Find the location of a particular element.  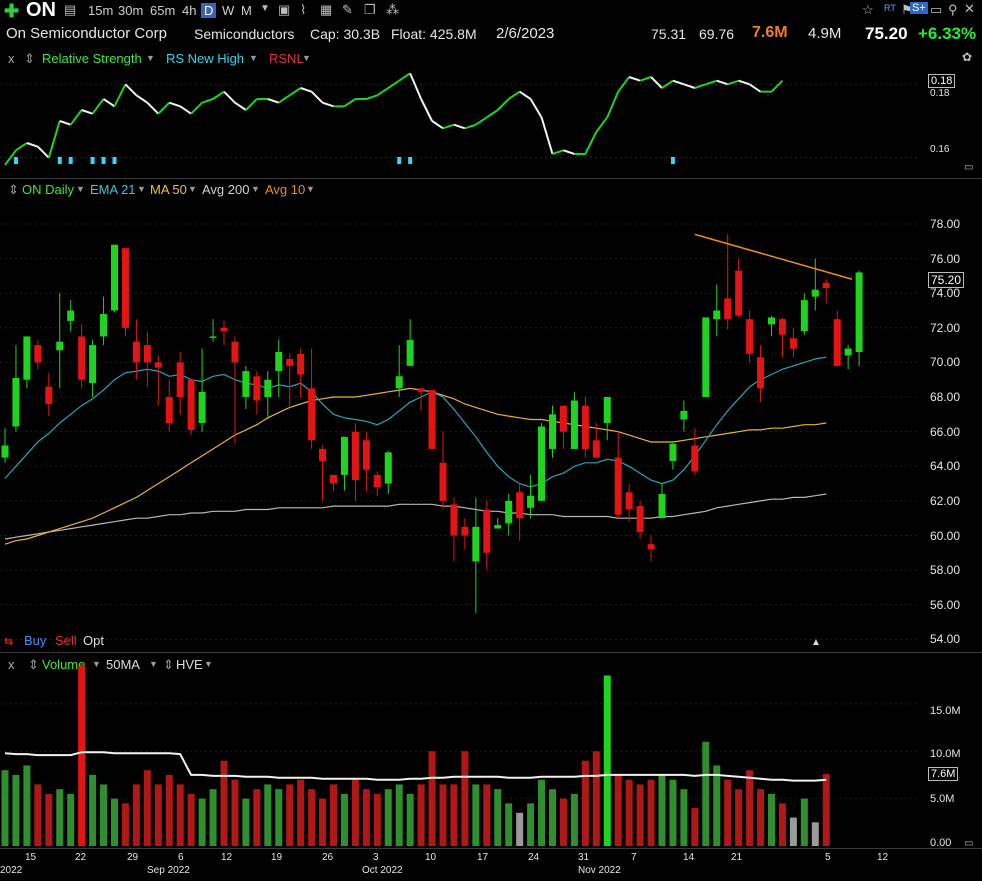

x-month-label: Sep 2022 is located at coordinates (168, 870).